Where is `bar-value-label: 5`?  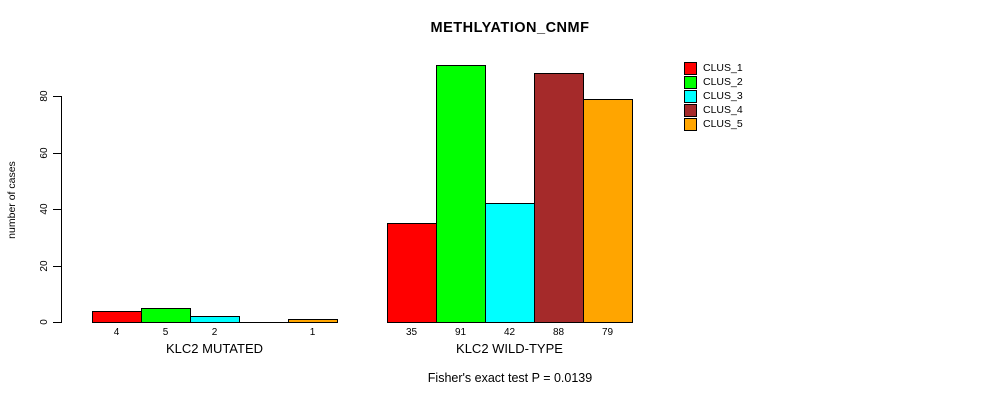 bar-value-label: 5 is located at coordinates (165, 332).